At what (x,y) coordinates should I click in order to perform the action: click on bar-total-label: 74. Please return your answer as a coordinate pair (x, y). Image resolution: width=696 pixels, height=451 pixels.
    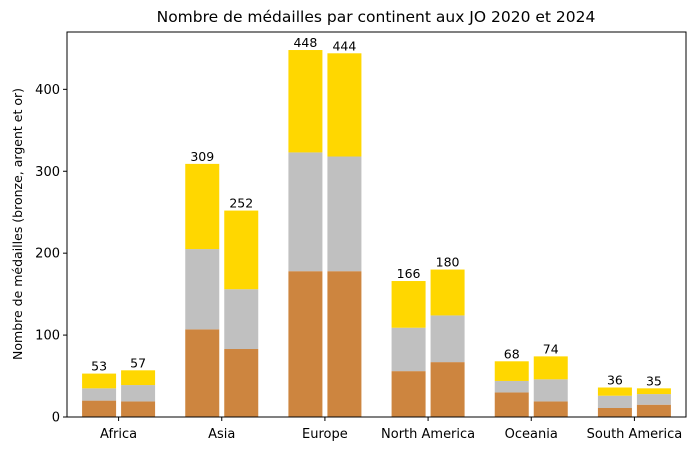
    Looking at the image, I should click on (551, 348).